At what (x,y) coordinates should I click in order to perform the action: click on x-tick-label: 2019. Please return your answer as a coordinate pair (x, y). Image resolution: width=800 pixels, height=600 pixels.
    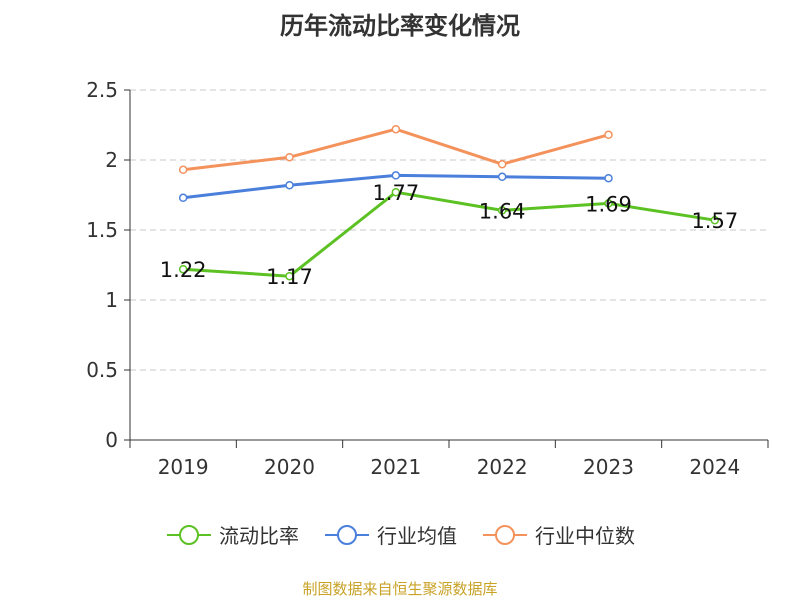
    Looking at the image, I should click on (183, 467).